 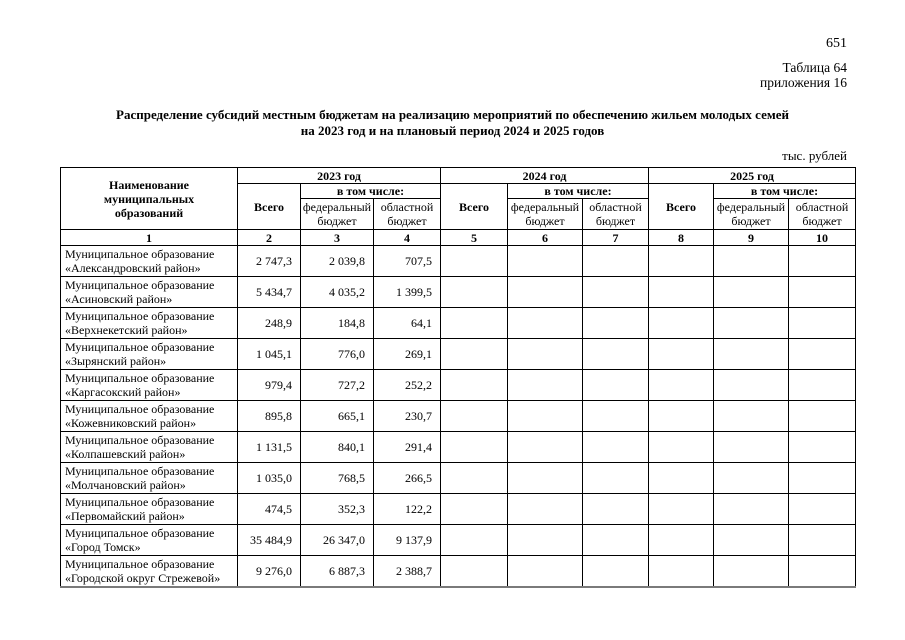 I want to click on column-number: 6, so click(x=545, y=237).